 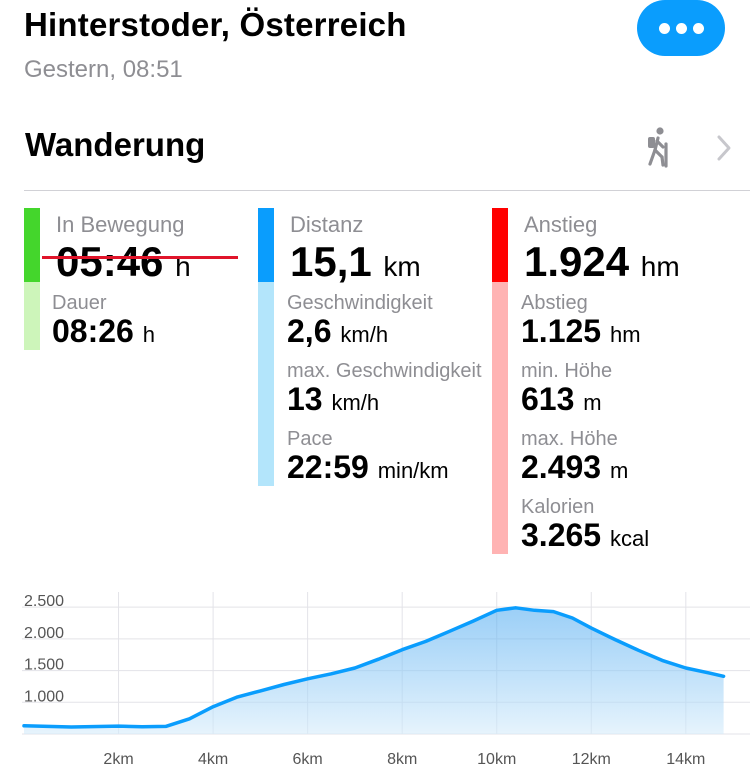 I want to click on pace-label: Pace, so click(x=310, y=439).